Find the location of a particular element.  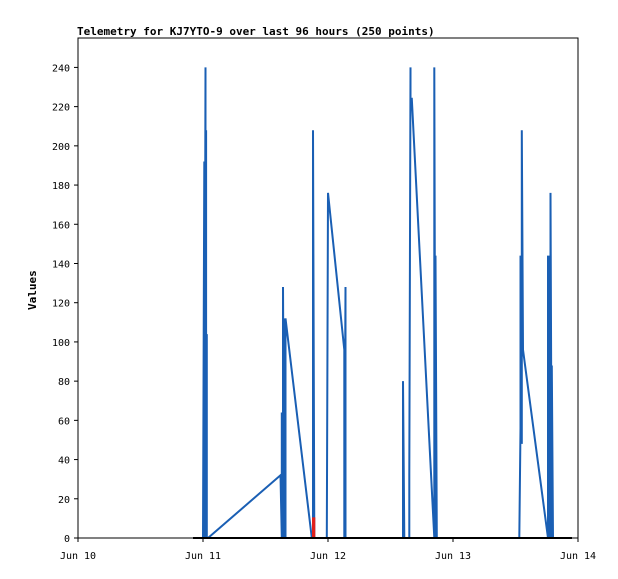

y-axis-label: Values is located at coordinates (32, 290).